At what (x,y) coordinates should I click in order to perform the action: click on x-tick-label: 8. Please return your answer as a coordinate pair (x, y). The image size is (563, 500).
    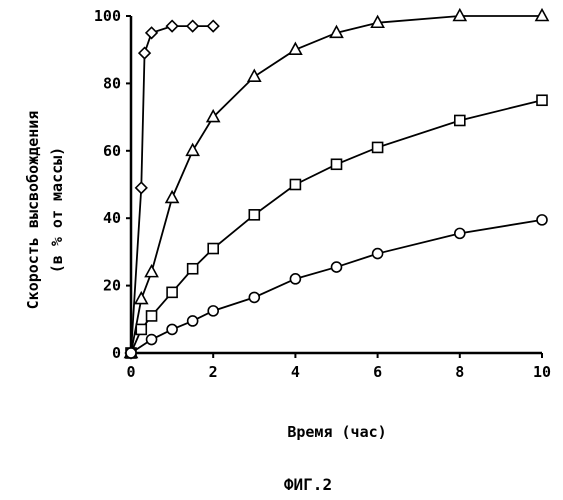
    Looking at the image, I should click on (459, 372).